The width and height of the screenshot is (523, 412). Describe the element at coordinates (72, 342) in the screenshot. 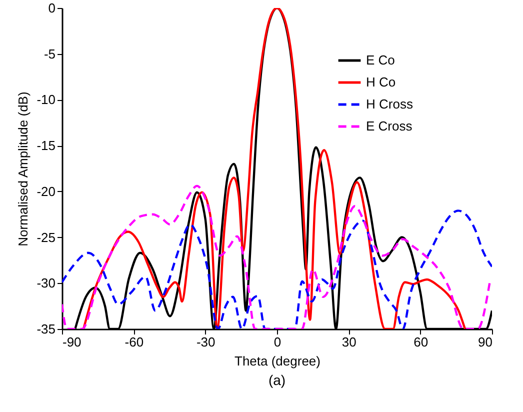

I see `x-tick-label: -90` at that location.